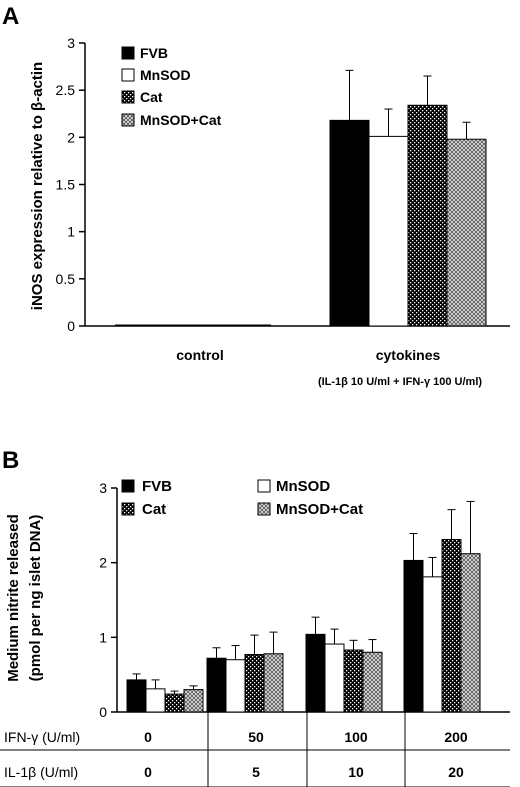 The height and width of the screenshot is (787, 520). I want to click on panel-b-letter: B, so click(10, 460).